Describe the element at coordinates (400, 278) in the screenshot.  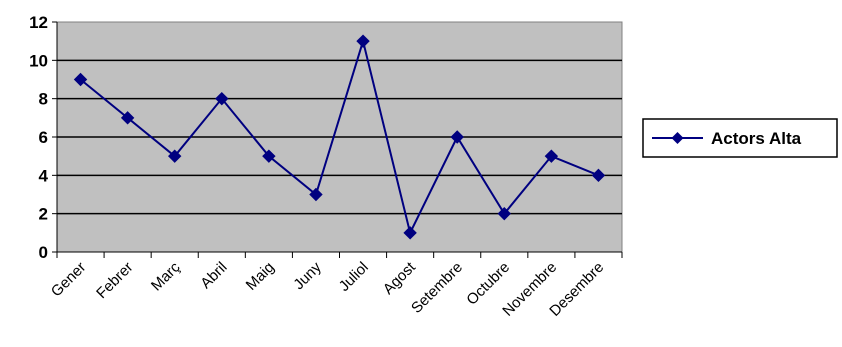
I see `x-tick-label-agost: Agost` at that location.